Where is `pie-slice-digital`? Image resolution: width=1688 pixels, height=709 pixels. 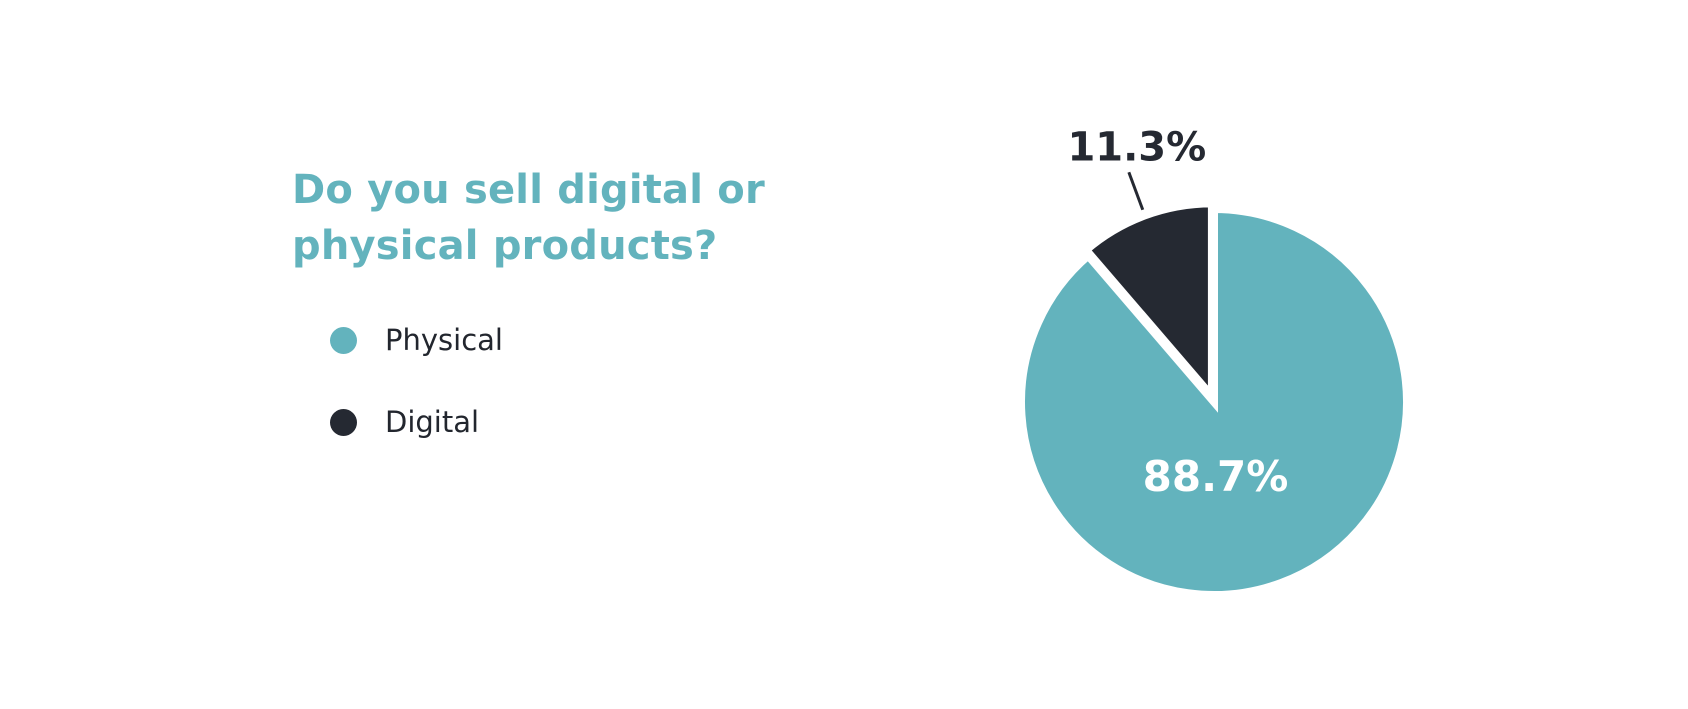
pie-slice-digital is located at coordinates (1148, 303).